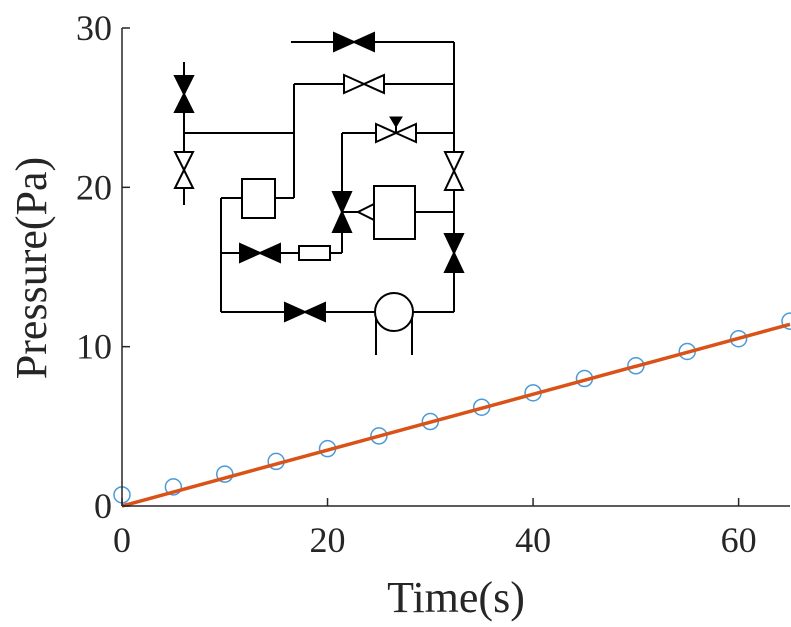 The width and height of the screenshot is (791, 627). Describe the element at coordinates (94, 28) in the screenshot. I see `y-tick-label: 30` at that location.